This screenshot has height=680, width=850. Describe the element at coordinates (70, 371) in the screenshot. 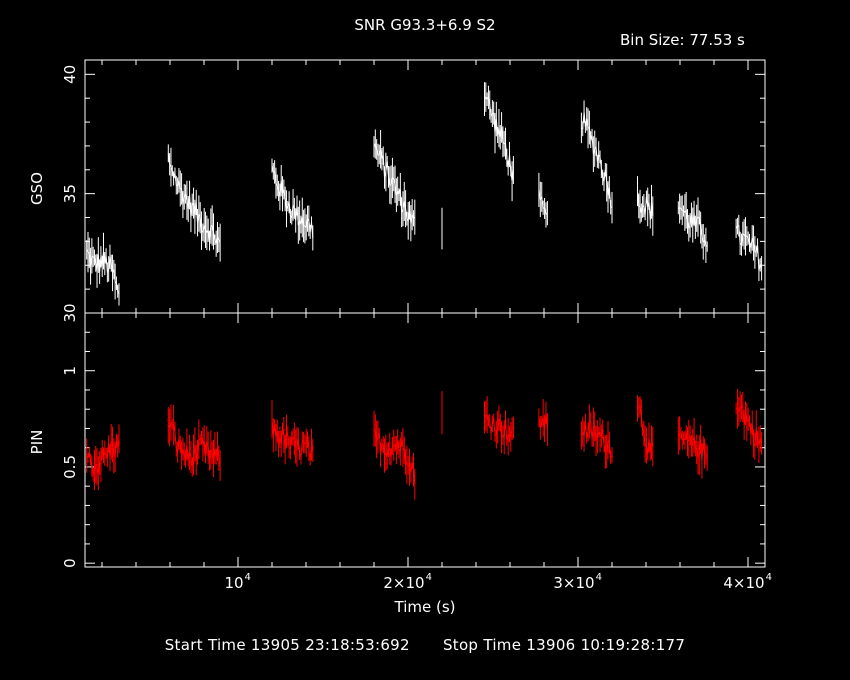

I see `y-tick-label: 1` at that location.